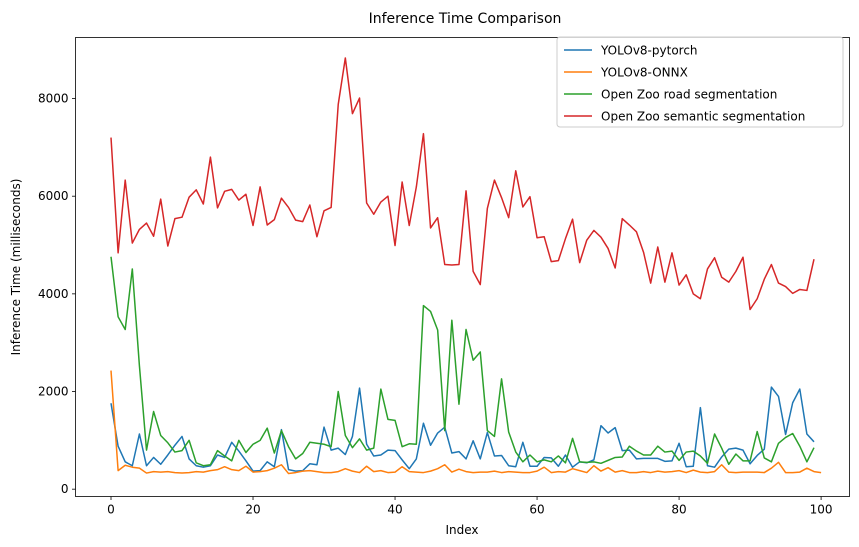 This screenshot has height=547, width=859. I want to click on legend-label: Open Zoo road segmentation, so click(689, 95).